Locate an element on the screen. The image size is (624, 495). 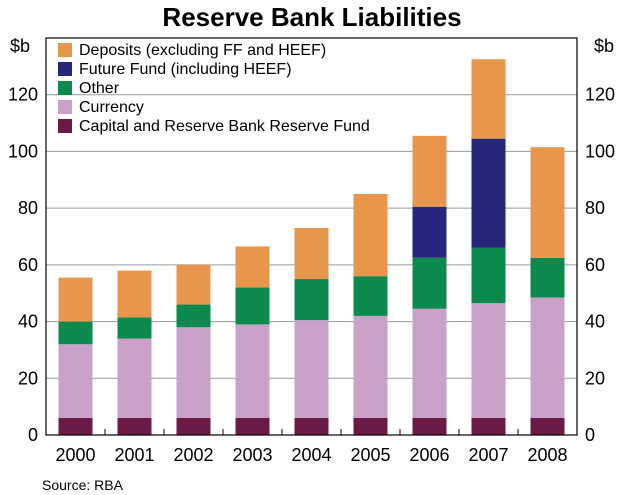
x-tick-2002: 2002 is located at coordinates (193, 455).